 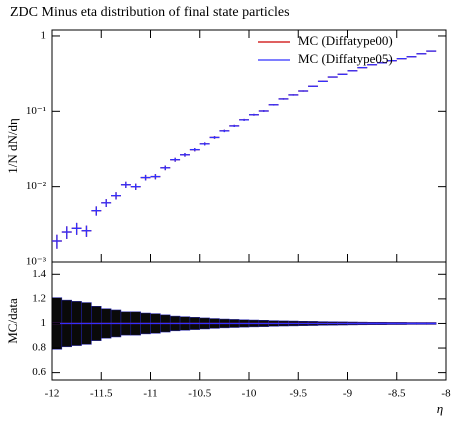 I want to click on x-tick-label: -8.5, so click(x=397, y=394).